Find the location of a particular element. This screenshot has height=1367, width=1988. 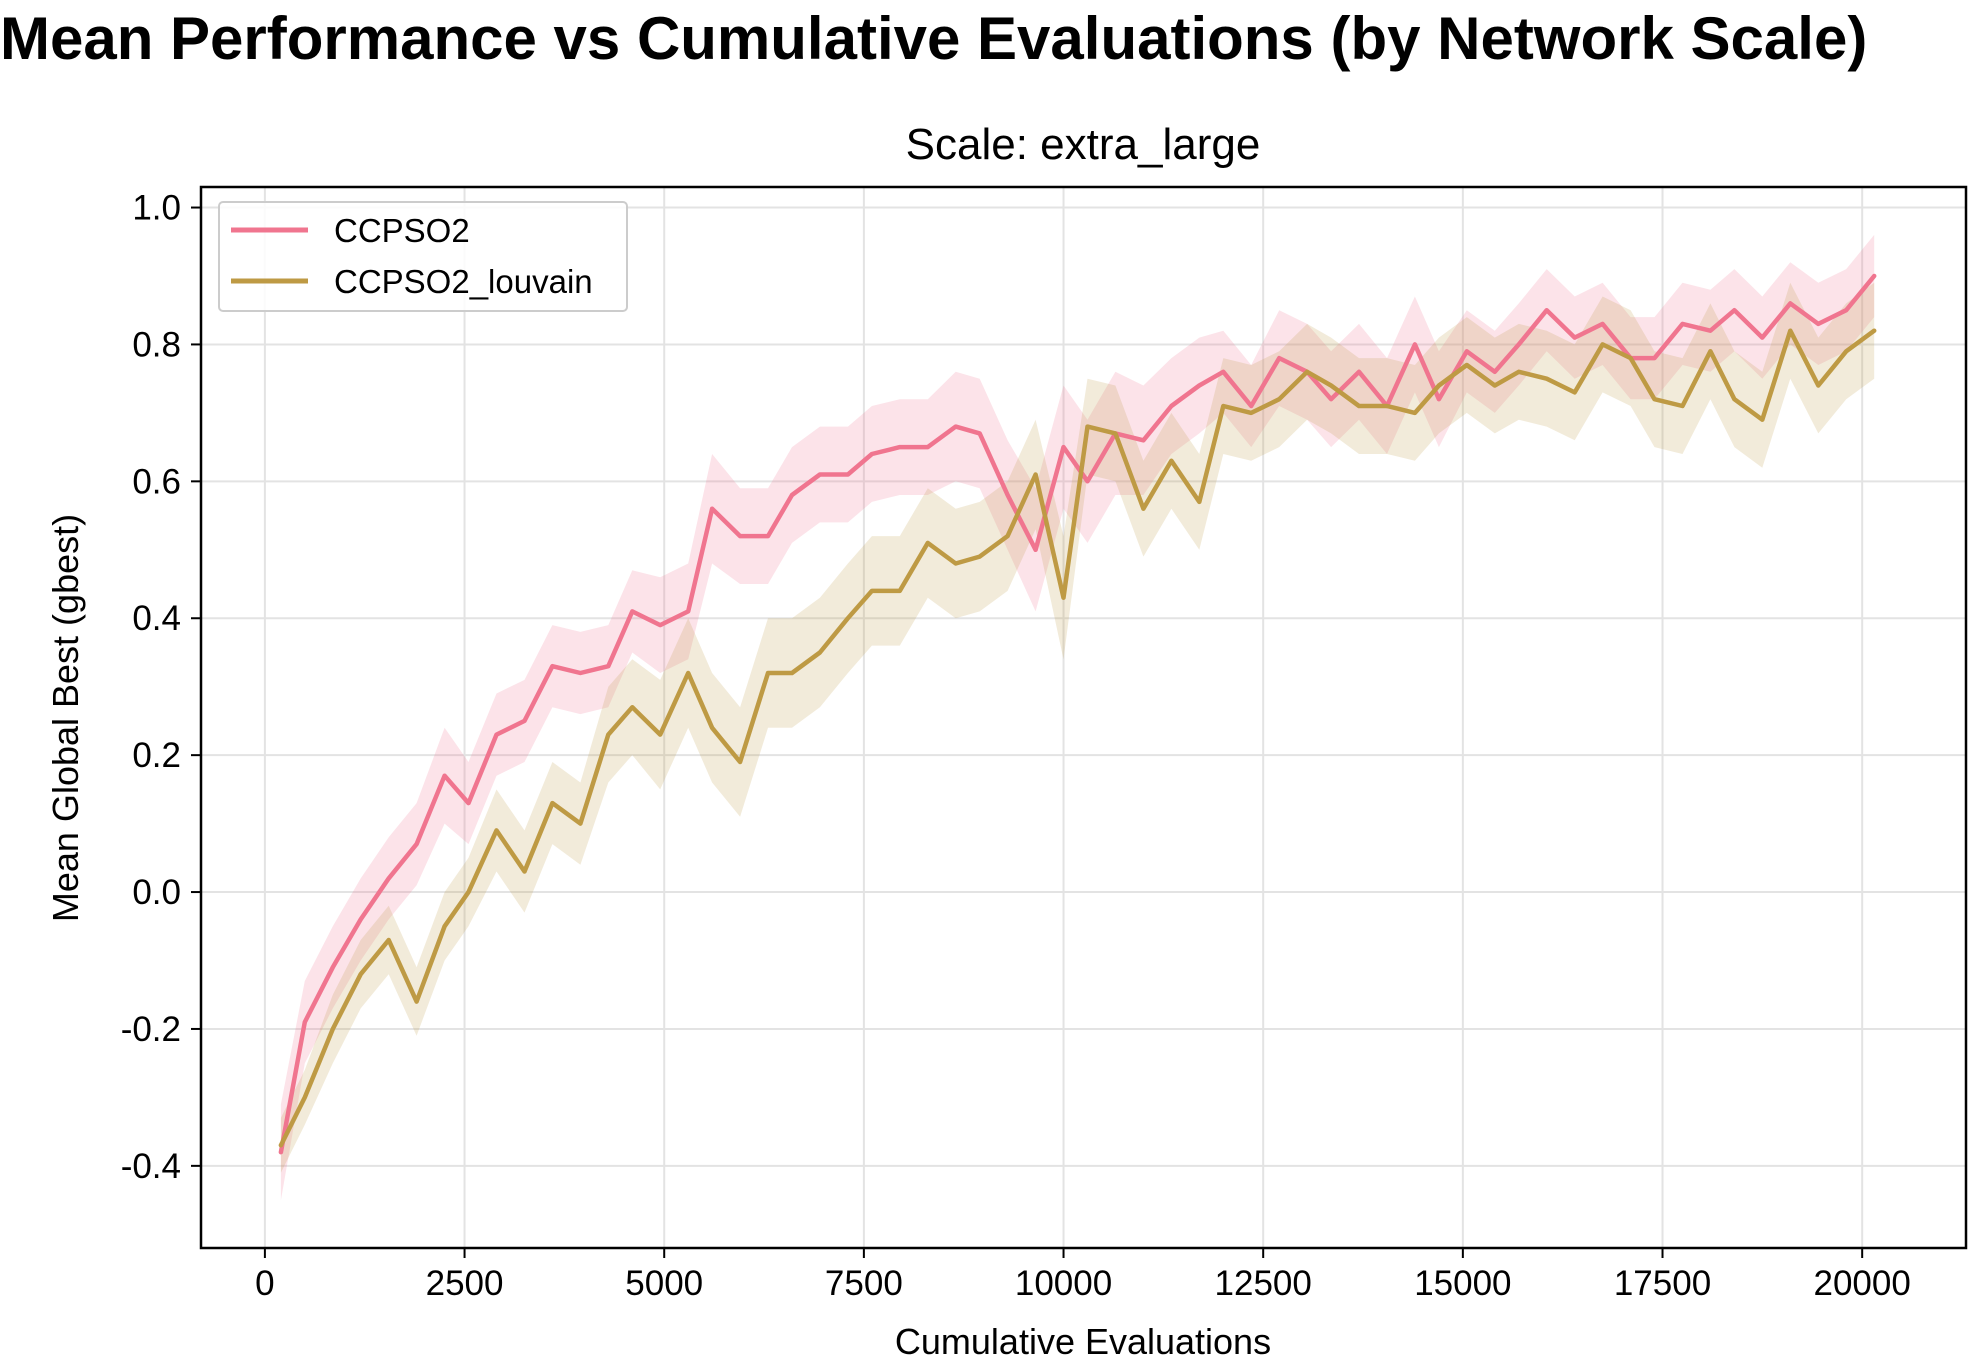

x-tick-label: 0 is located at coordinates (264, 1283).